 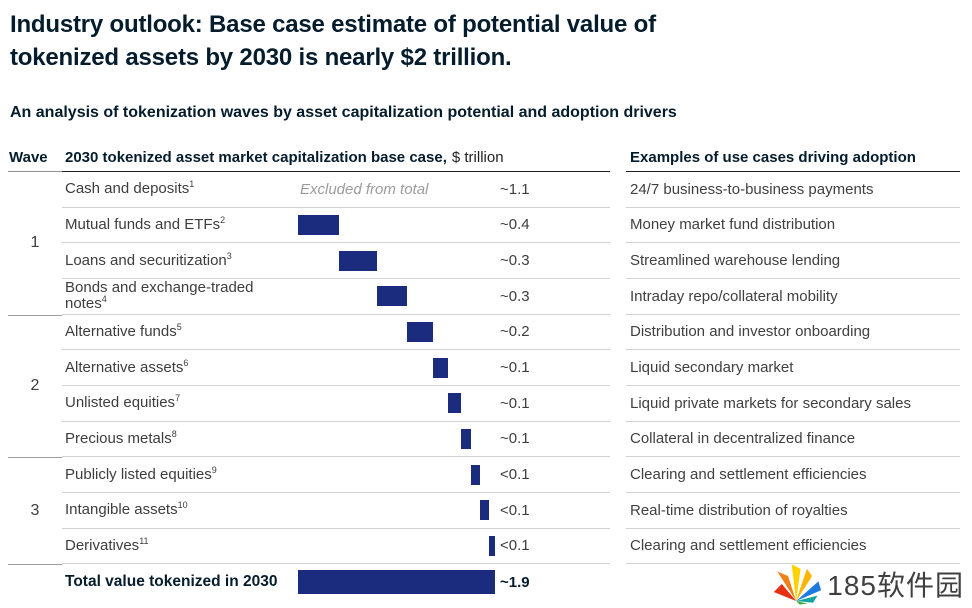 I want to click on wave-column-header: Wave, so click(x=35, y=160).